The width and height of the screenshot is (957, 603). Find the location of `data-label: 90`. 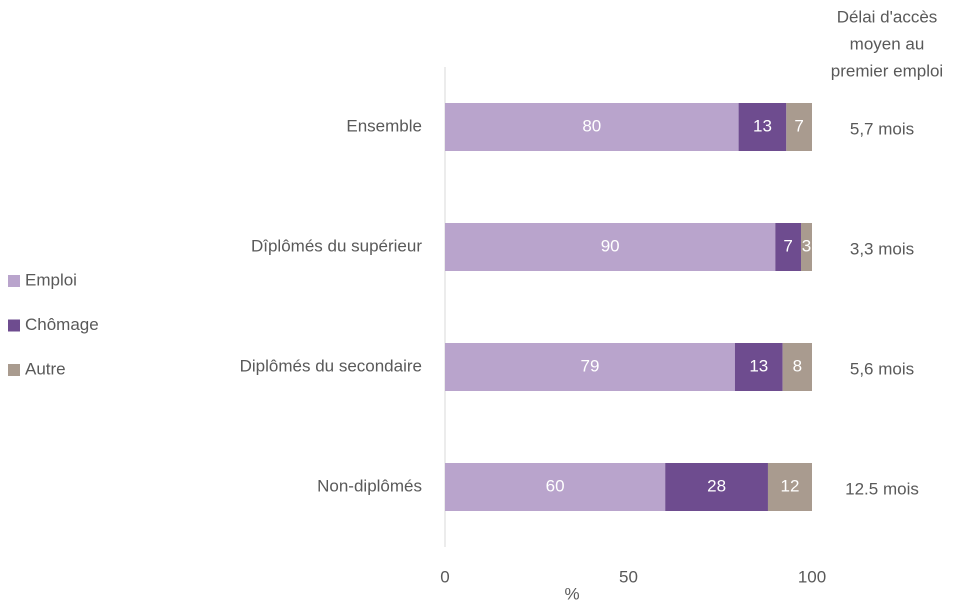

data-label: 90 is located at coordinates (610, 245).